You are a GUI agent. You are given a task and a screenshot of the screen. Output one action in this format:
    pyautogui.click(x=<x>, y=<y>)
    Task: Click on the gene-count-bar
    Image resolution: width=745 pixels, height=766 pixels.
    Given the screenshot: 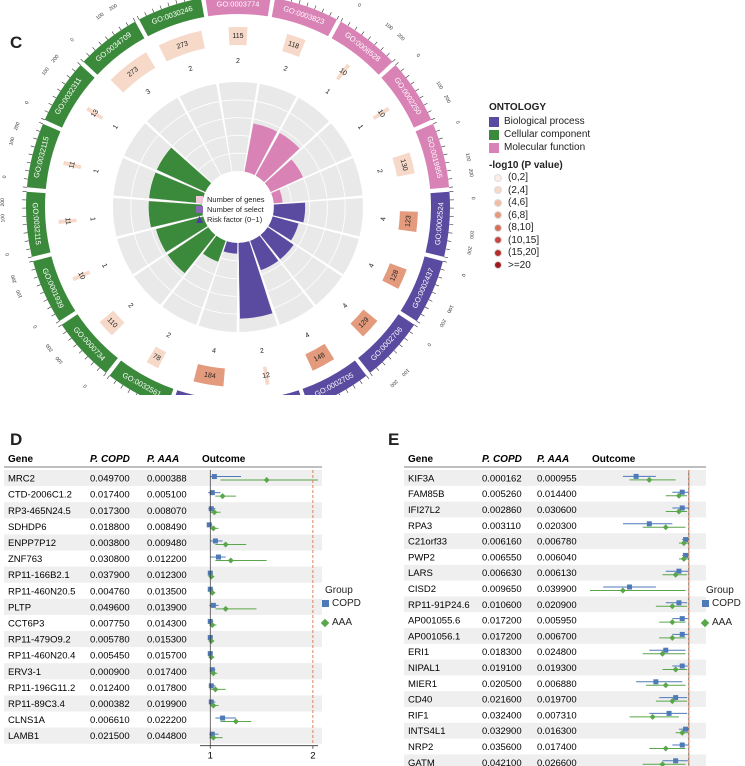 What is the action you would take?
    pyautogui.click(x=81, y=276)
    